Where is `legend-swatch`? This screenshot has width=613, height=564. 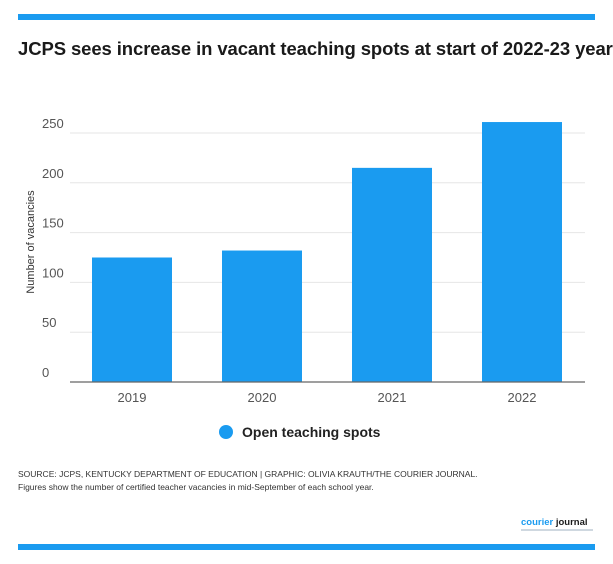 legend-swatch is located at coordinates (226, 432).